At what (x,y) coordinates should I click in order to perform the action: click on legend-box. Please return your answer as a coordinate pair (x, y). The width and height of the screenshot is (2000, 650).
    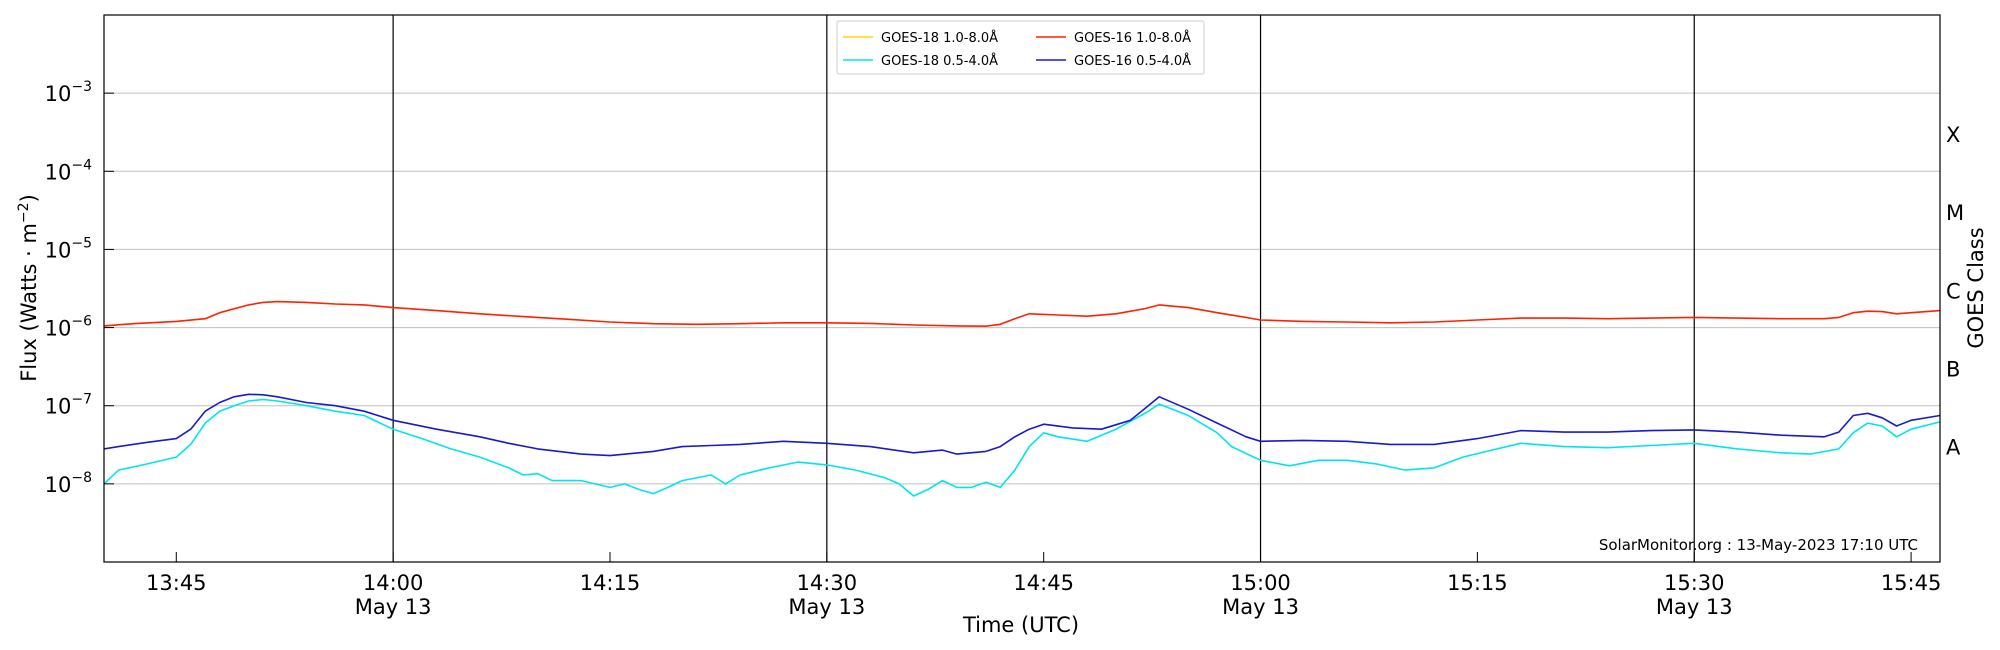
    Looking at the image, I should click on (1020, 47).